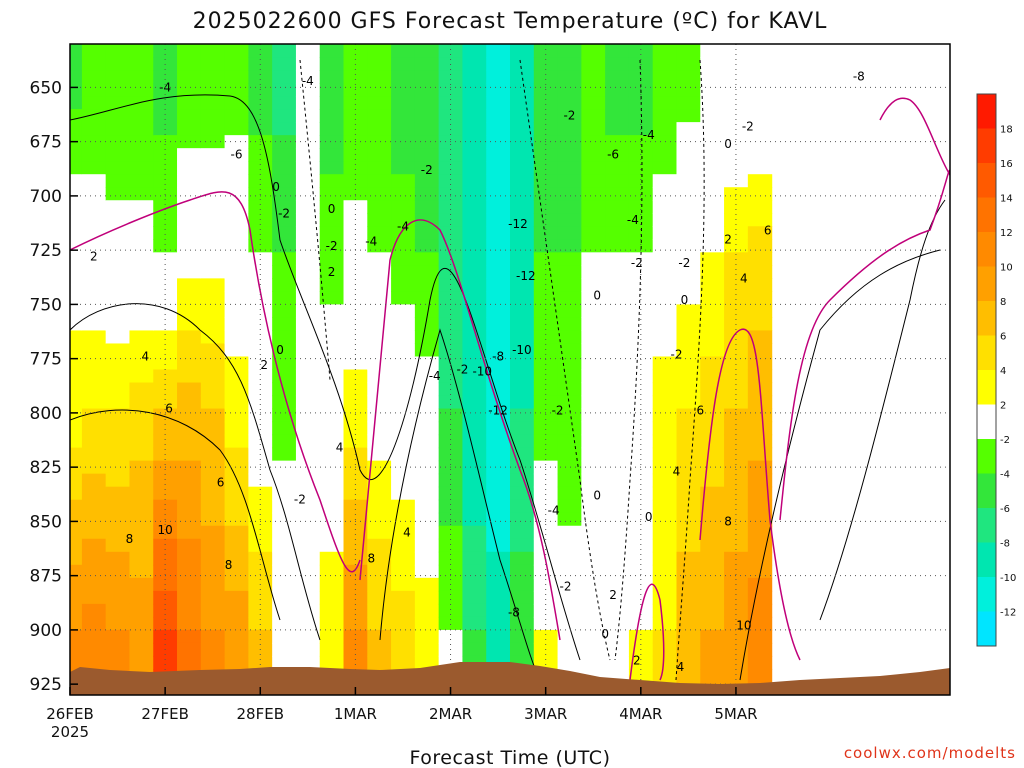 The width and height of the screenshot is (1024, 768). I want to click on contour-label: -12, so click(526, 276).